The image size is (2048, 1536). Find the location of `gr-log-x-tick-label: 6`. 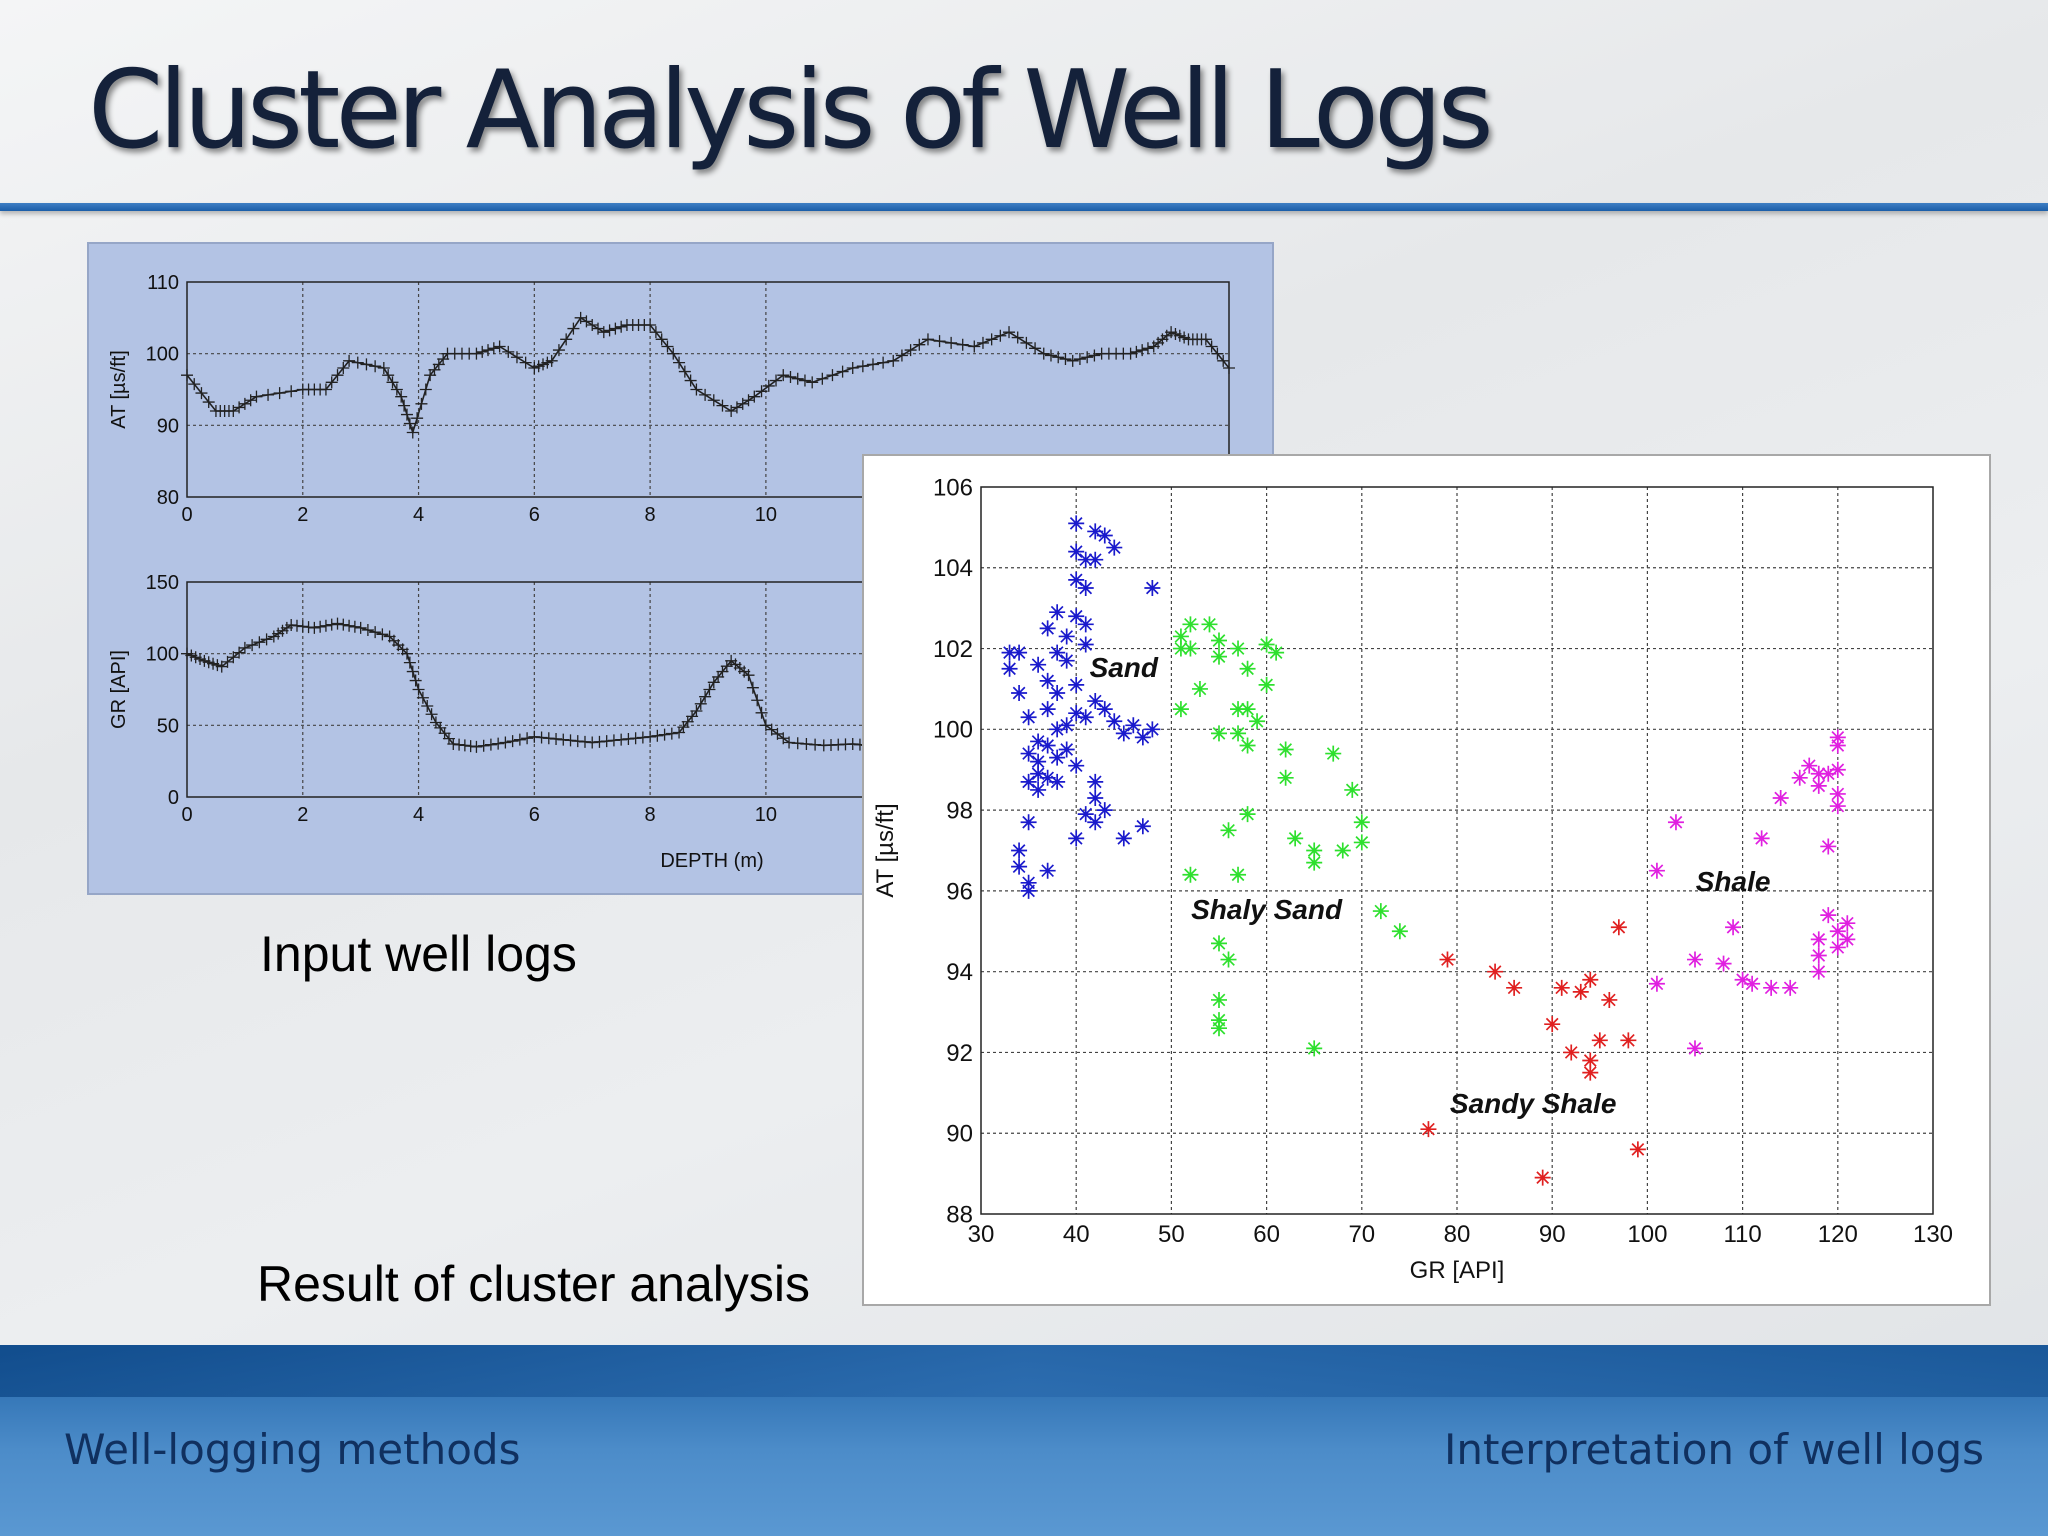

gr-log-x-tick-label: 6 is located at coordinates (534, 815).